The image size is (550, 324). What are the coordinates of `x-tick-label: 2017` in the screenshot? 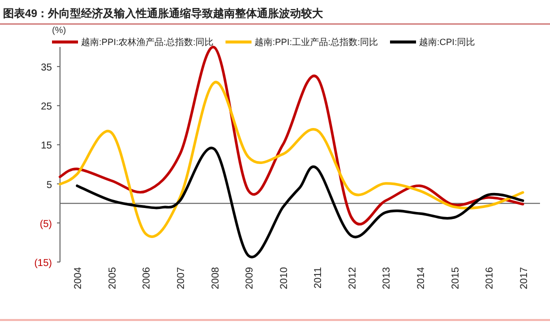 It's located at (524, 278).